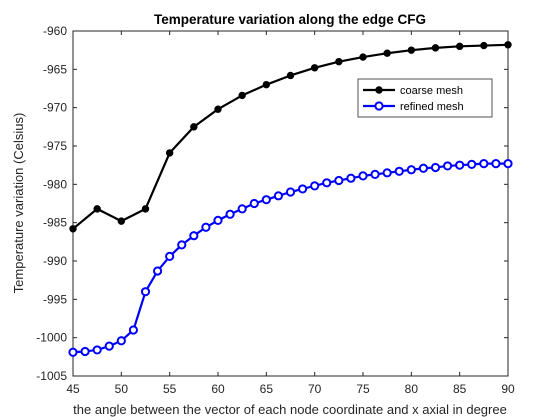 The image size is (560, 420). What do you see at coordinates (431, 91) in the screenshot?
I see `legend-label-coarse-mesh: coarse mesh` at bounding box center [431, 91].